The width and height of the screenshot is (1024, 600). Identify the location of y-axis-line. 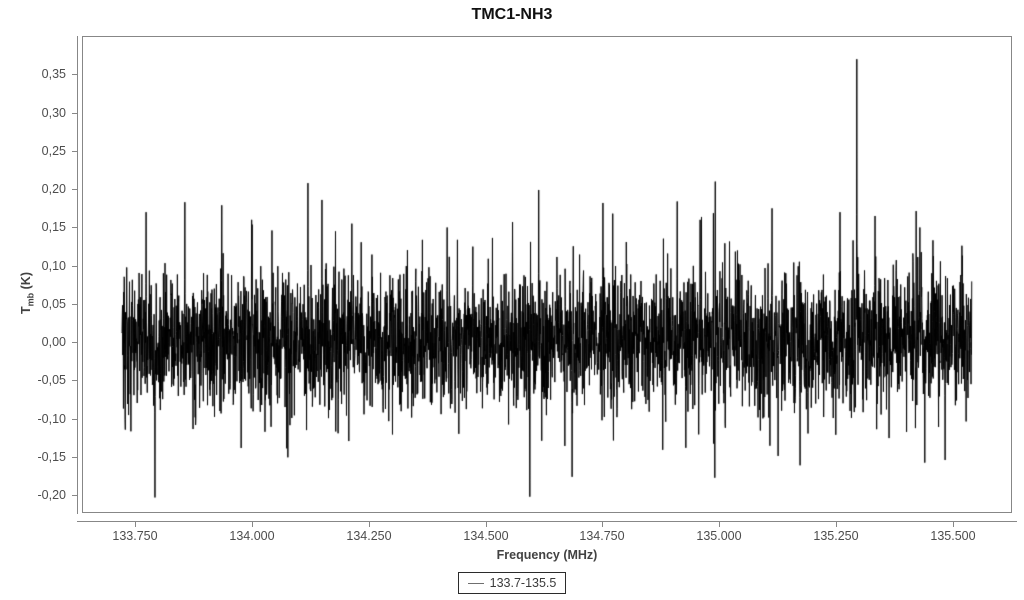
(77, 275).